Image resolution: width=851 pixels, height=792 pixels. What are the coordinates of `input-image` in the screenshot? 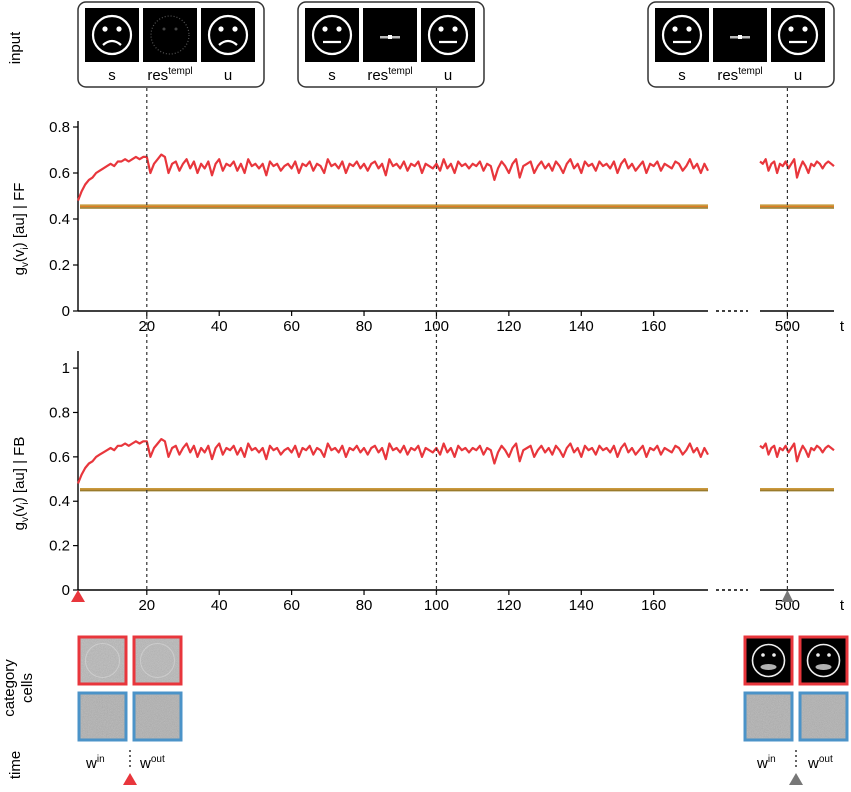 It's located at (170, 35).